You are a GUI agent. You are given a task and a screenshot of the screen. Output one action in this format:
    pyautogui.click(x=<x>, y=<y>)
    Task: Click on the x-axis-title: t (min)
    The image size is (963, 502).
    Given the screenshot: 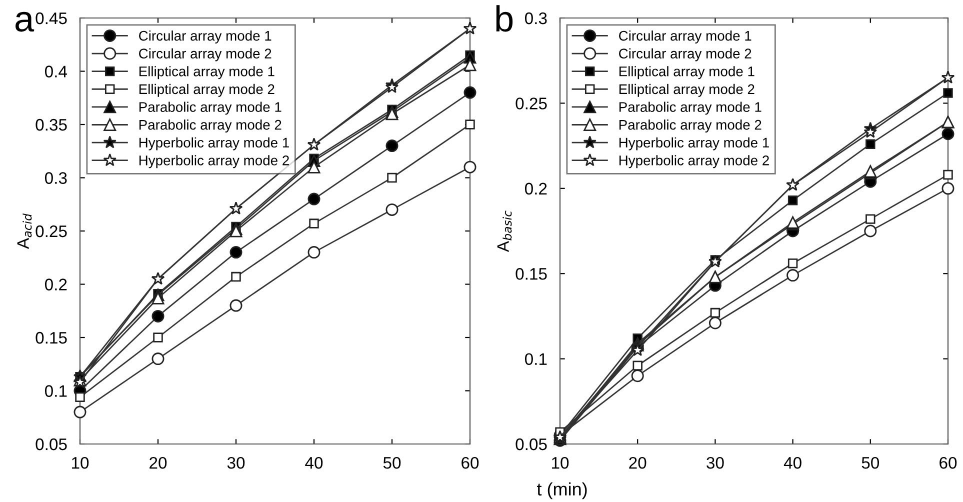 What is the action you would take?
    pyautogui.click(x=561, y=491)
    